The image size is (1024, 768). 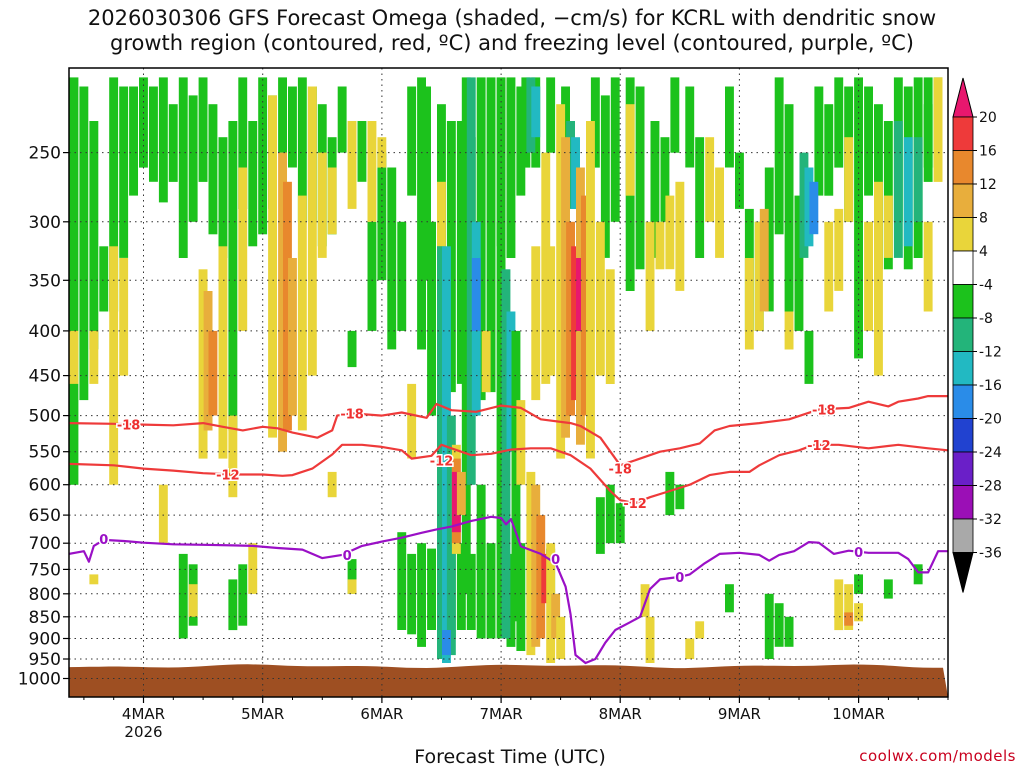 I want to click on y-tick-label: 1000, so click(x=39, y=680).